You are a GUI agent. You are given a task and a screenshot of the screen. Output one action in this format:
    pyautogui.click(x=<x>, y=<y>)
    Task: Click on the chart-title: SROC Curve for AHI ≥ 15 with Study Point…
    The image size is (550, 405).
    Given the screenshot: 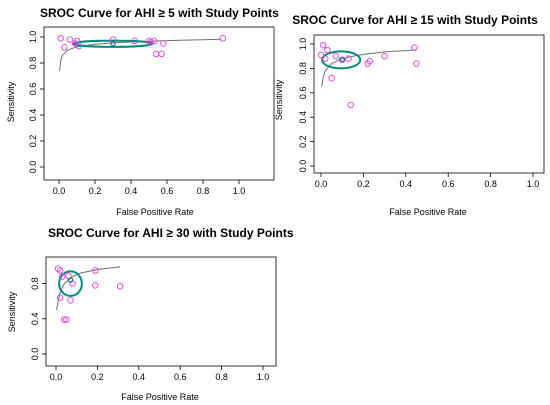 What is the action you would take?
    pyautogui.click(x=415, y=20)
    